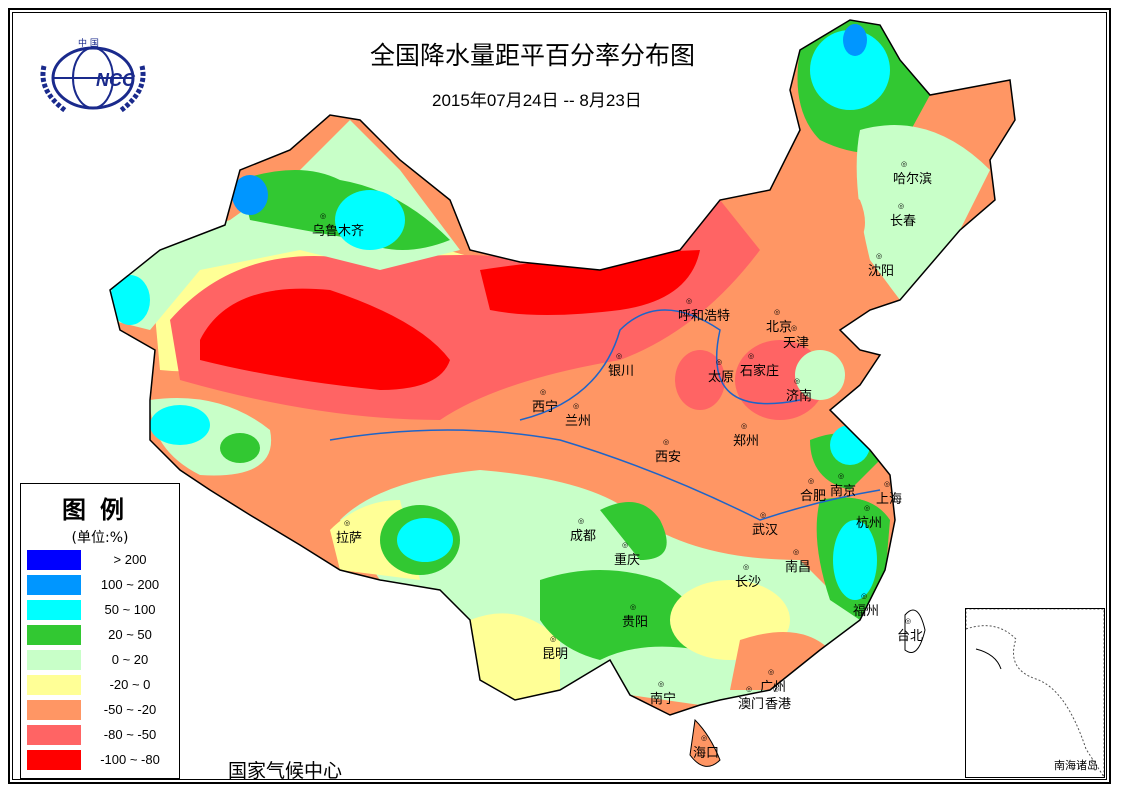  I want to click on legend-item: -50 ~ -20, so click(103, 709).